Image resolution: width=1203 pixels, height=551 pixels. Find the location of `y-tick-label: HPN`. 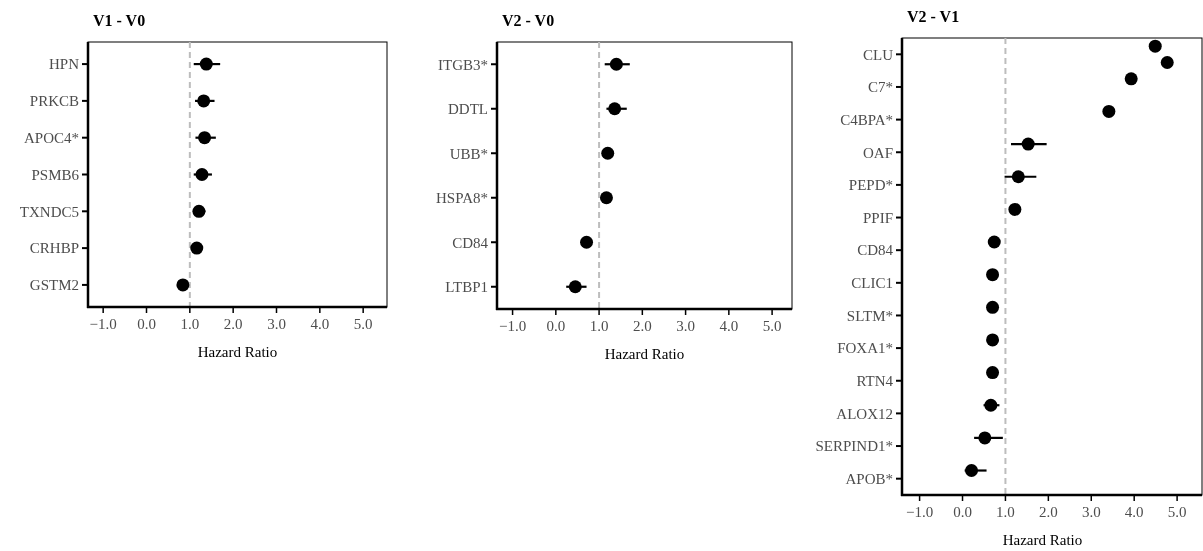

y-tick-label: HPN is located at coordinates (64, 64).